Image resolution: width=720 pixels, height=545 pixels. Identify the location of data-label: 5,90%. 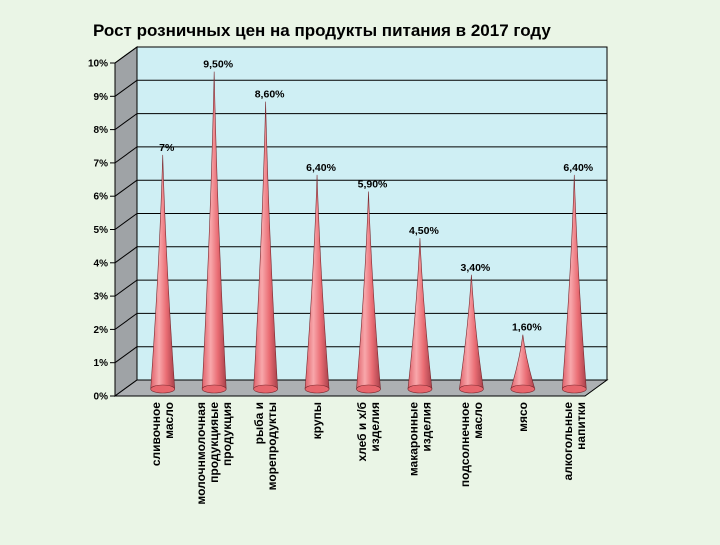
(373, 185).